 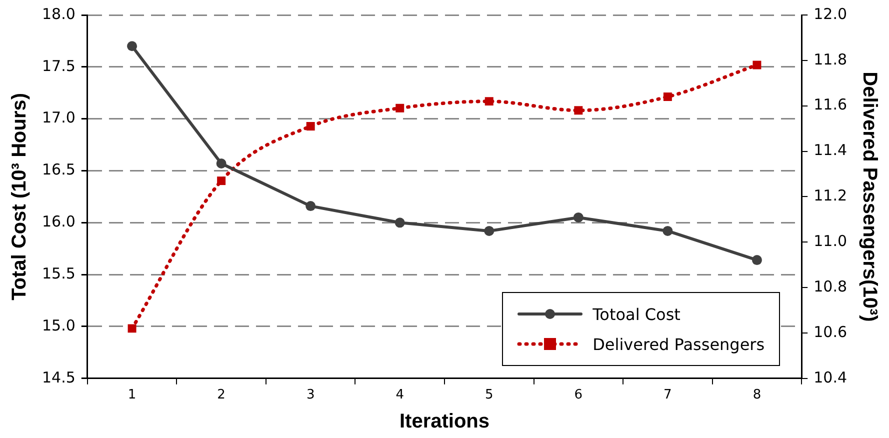 What do you see at coordinates (831, 59) in the screenshot?
I see `y2-tick-label: 11.8` at bounding box center [831, 59].